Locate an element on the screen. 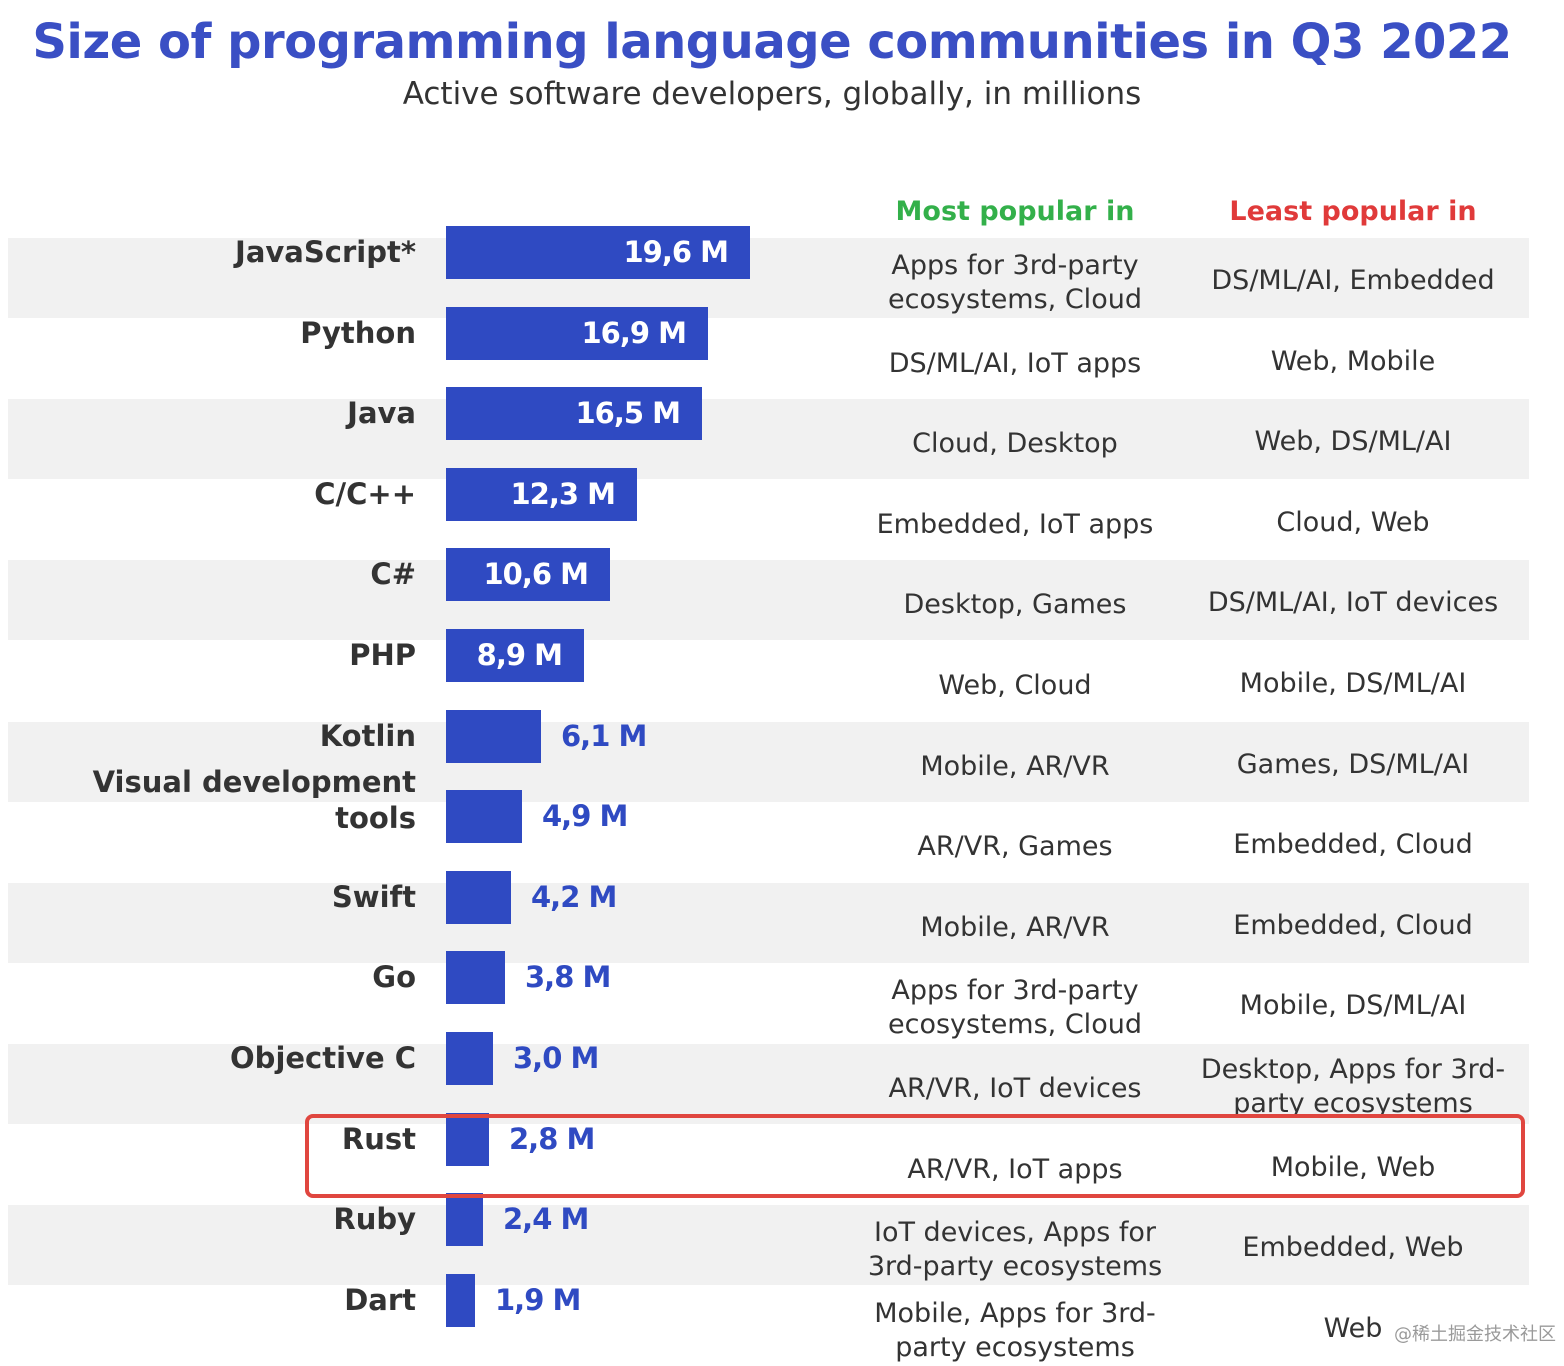 The width and height of the screenshot is (1564, 1366). category-label: Java is located at coordinates (381, 413).